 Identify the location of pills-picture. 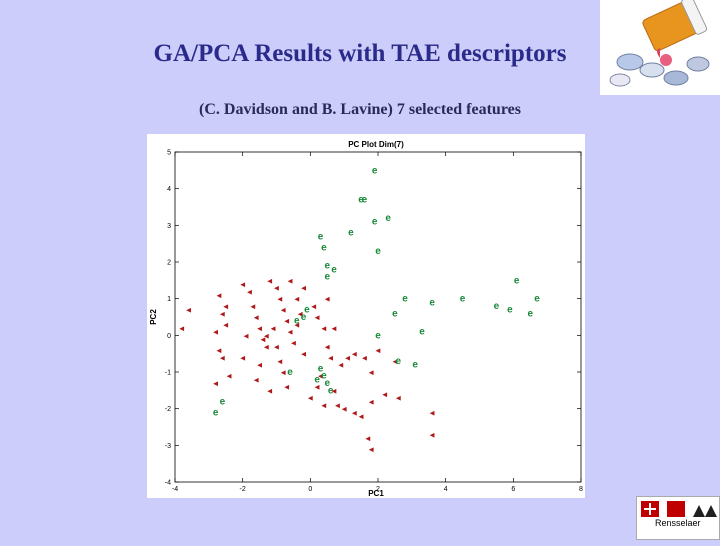
(659, 43).